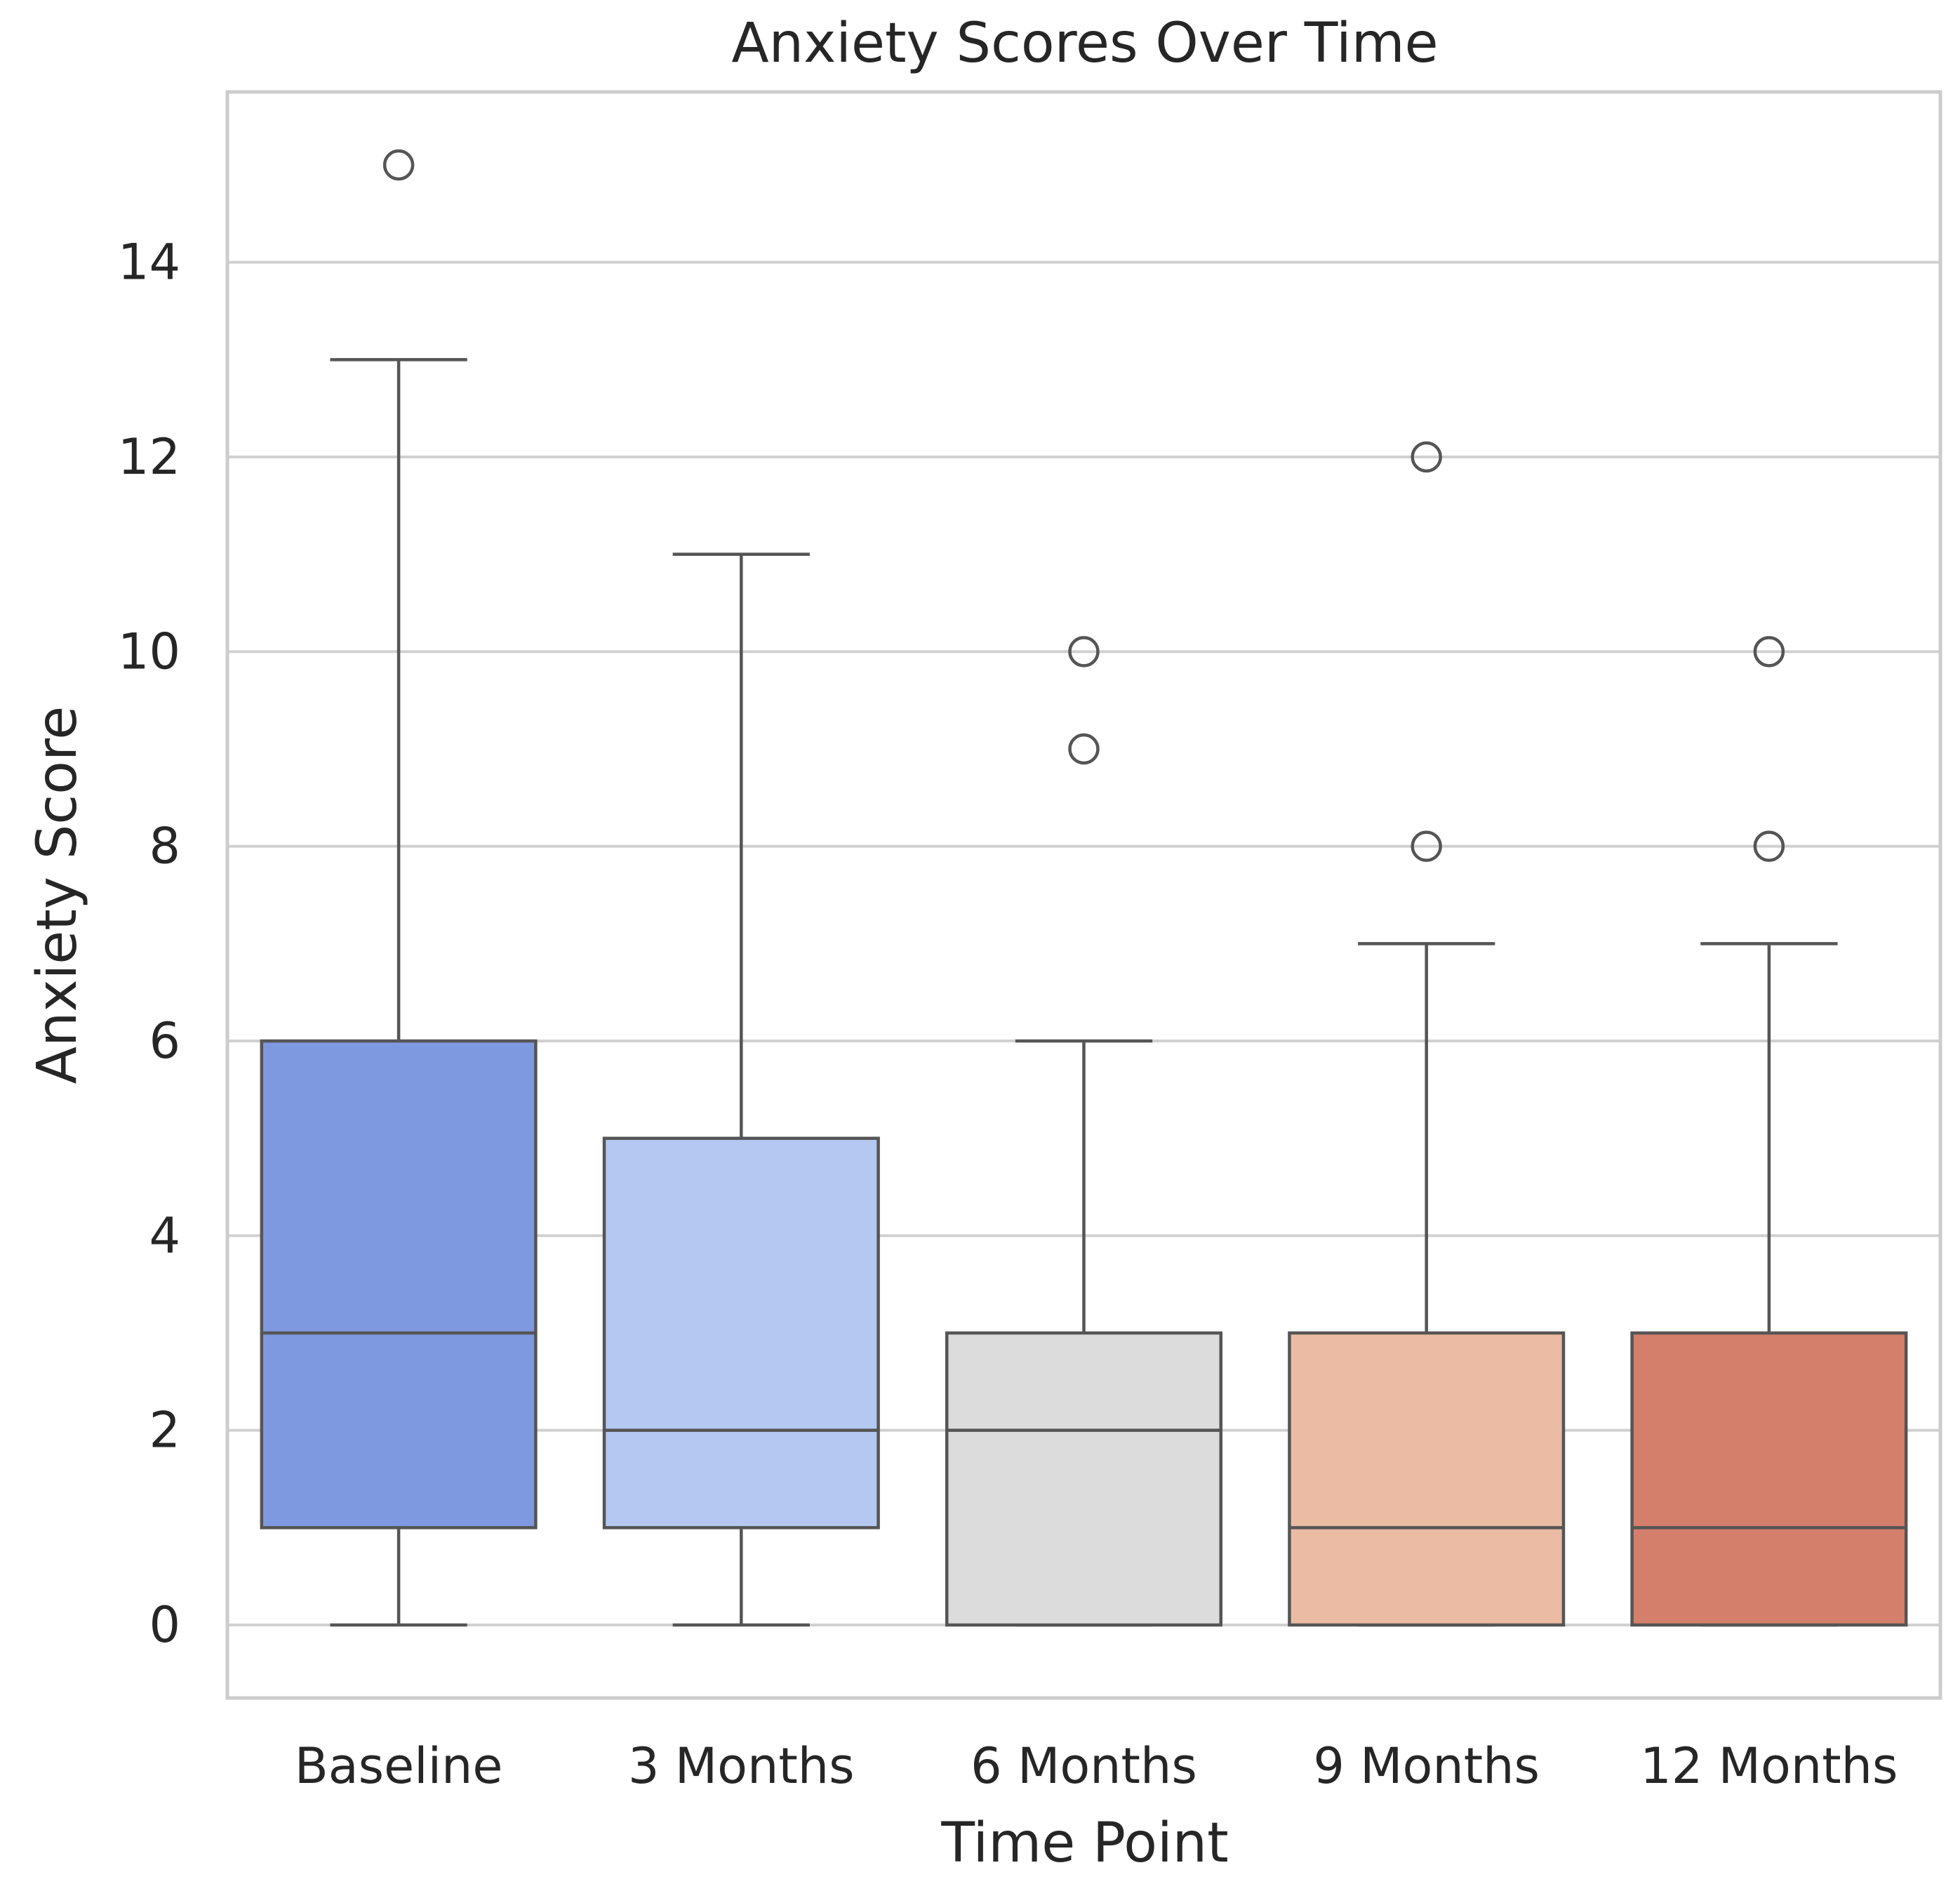 Image resolution: width=1960 pixels, height=1884 pixels. I want to click on y-tick-label: 14, so click(149, 262).